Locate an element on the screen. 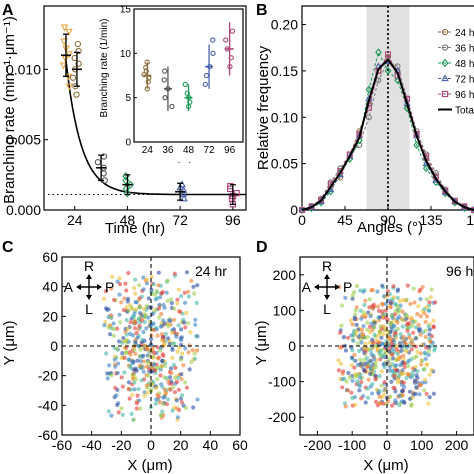 The image size is (474, 474). legend-label: 36 hr is located at coordinates (464, 49).